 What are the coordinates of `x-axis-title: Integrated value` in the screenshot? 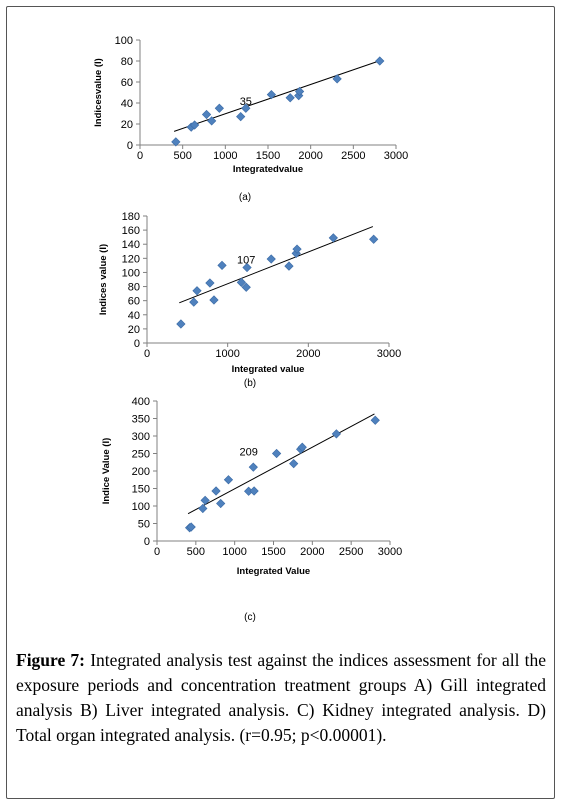 It's located at (268, 369).